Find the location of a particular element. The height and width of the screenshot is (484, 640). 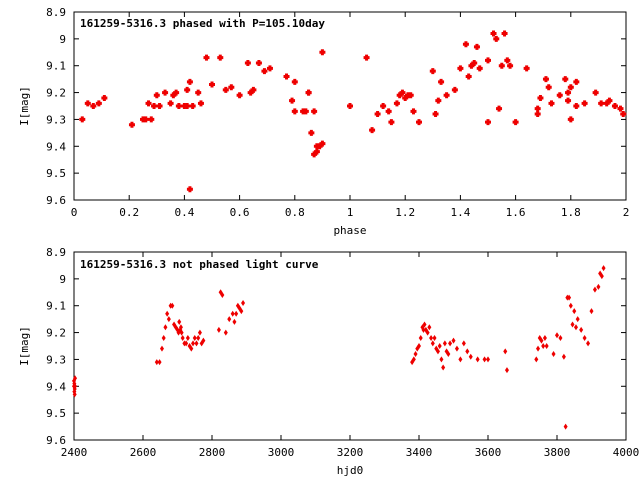

x-tick-label: 3000 is located at coordinates (281, 452).